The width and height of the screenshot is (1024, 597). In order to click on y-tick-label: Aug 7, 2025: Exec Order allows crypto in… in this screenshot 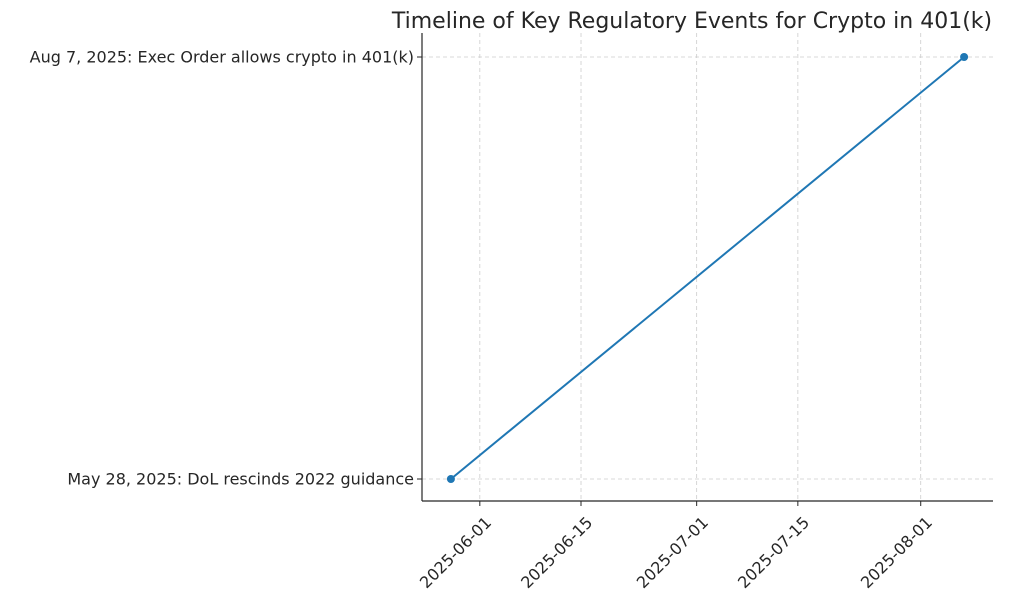, I will do `click(222, 57)`.